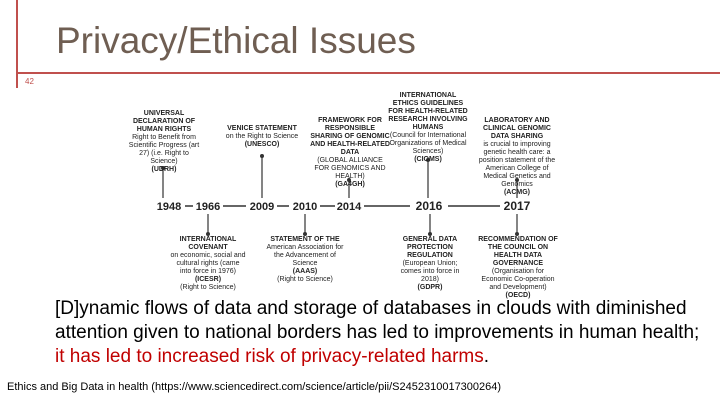  I want to click on item-acronym: (GDPR), so click(430, 287).